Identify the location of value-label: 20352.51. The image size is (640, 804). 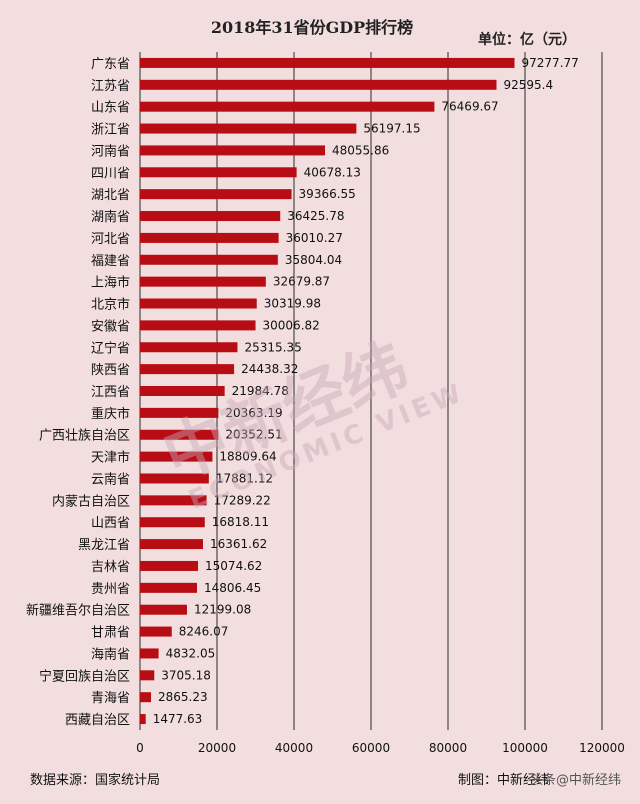
(253, 435).